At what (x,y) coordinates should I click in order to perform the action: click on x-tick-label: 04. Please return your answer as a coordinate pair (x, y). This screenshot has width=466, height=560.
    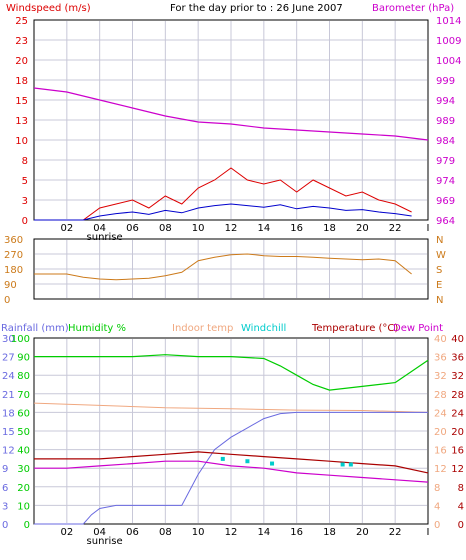
    Looking at the image, I should click on (99, 532).